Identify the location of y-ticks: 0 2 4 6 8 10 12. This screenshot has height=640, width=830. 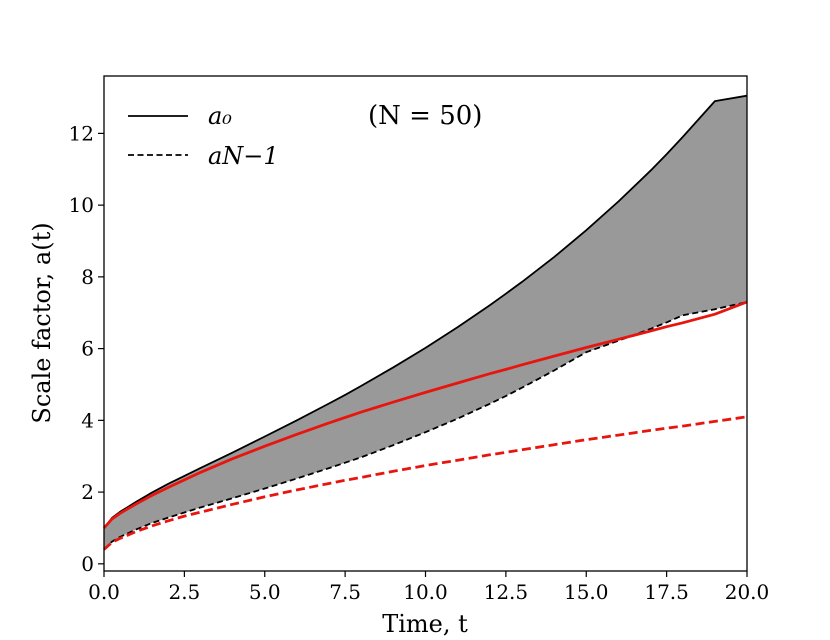
(86, 348).